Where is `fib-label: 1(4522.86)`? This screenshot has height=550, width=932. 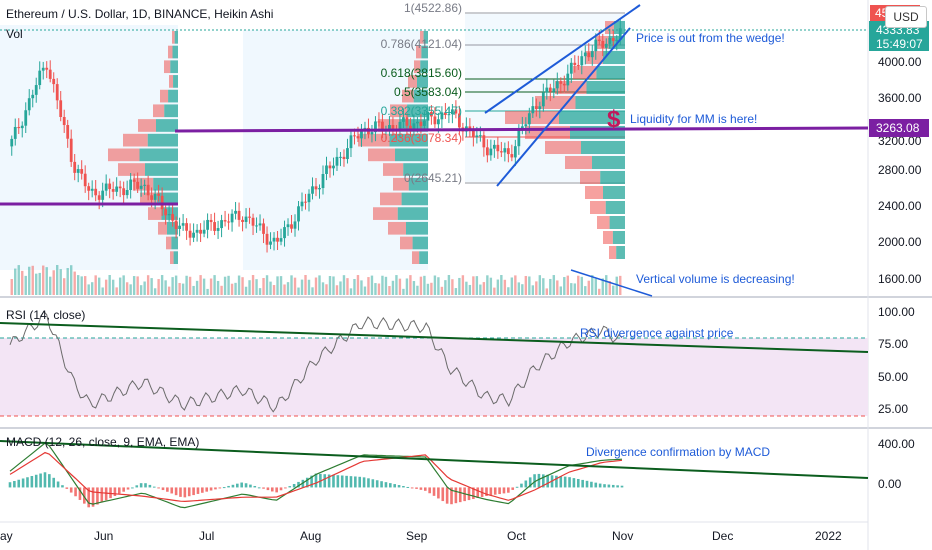 fib-label: 1(4522.86) is located at coordinates (433, 8).